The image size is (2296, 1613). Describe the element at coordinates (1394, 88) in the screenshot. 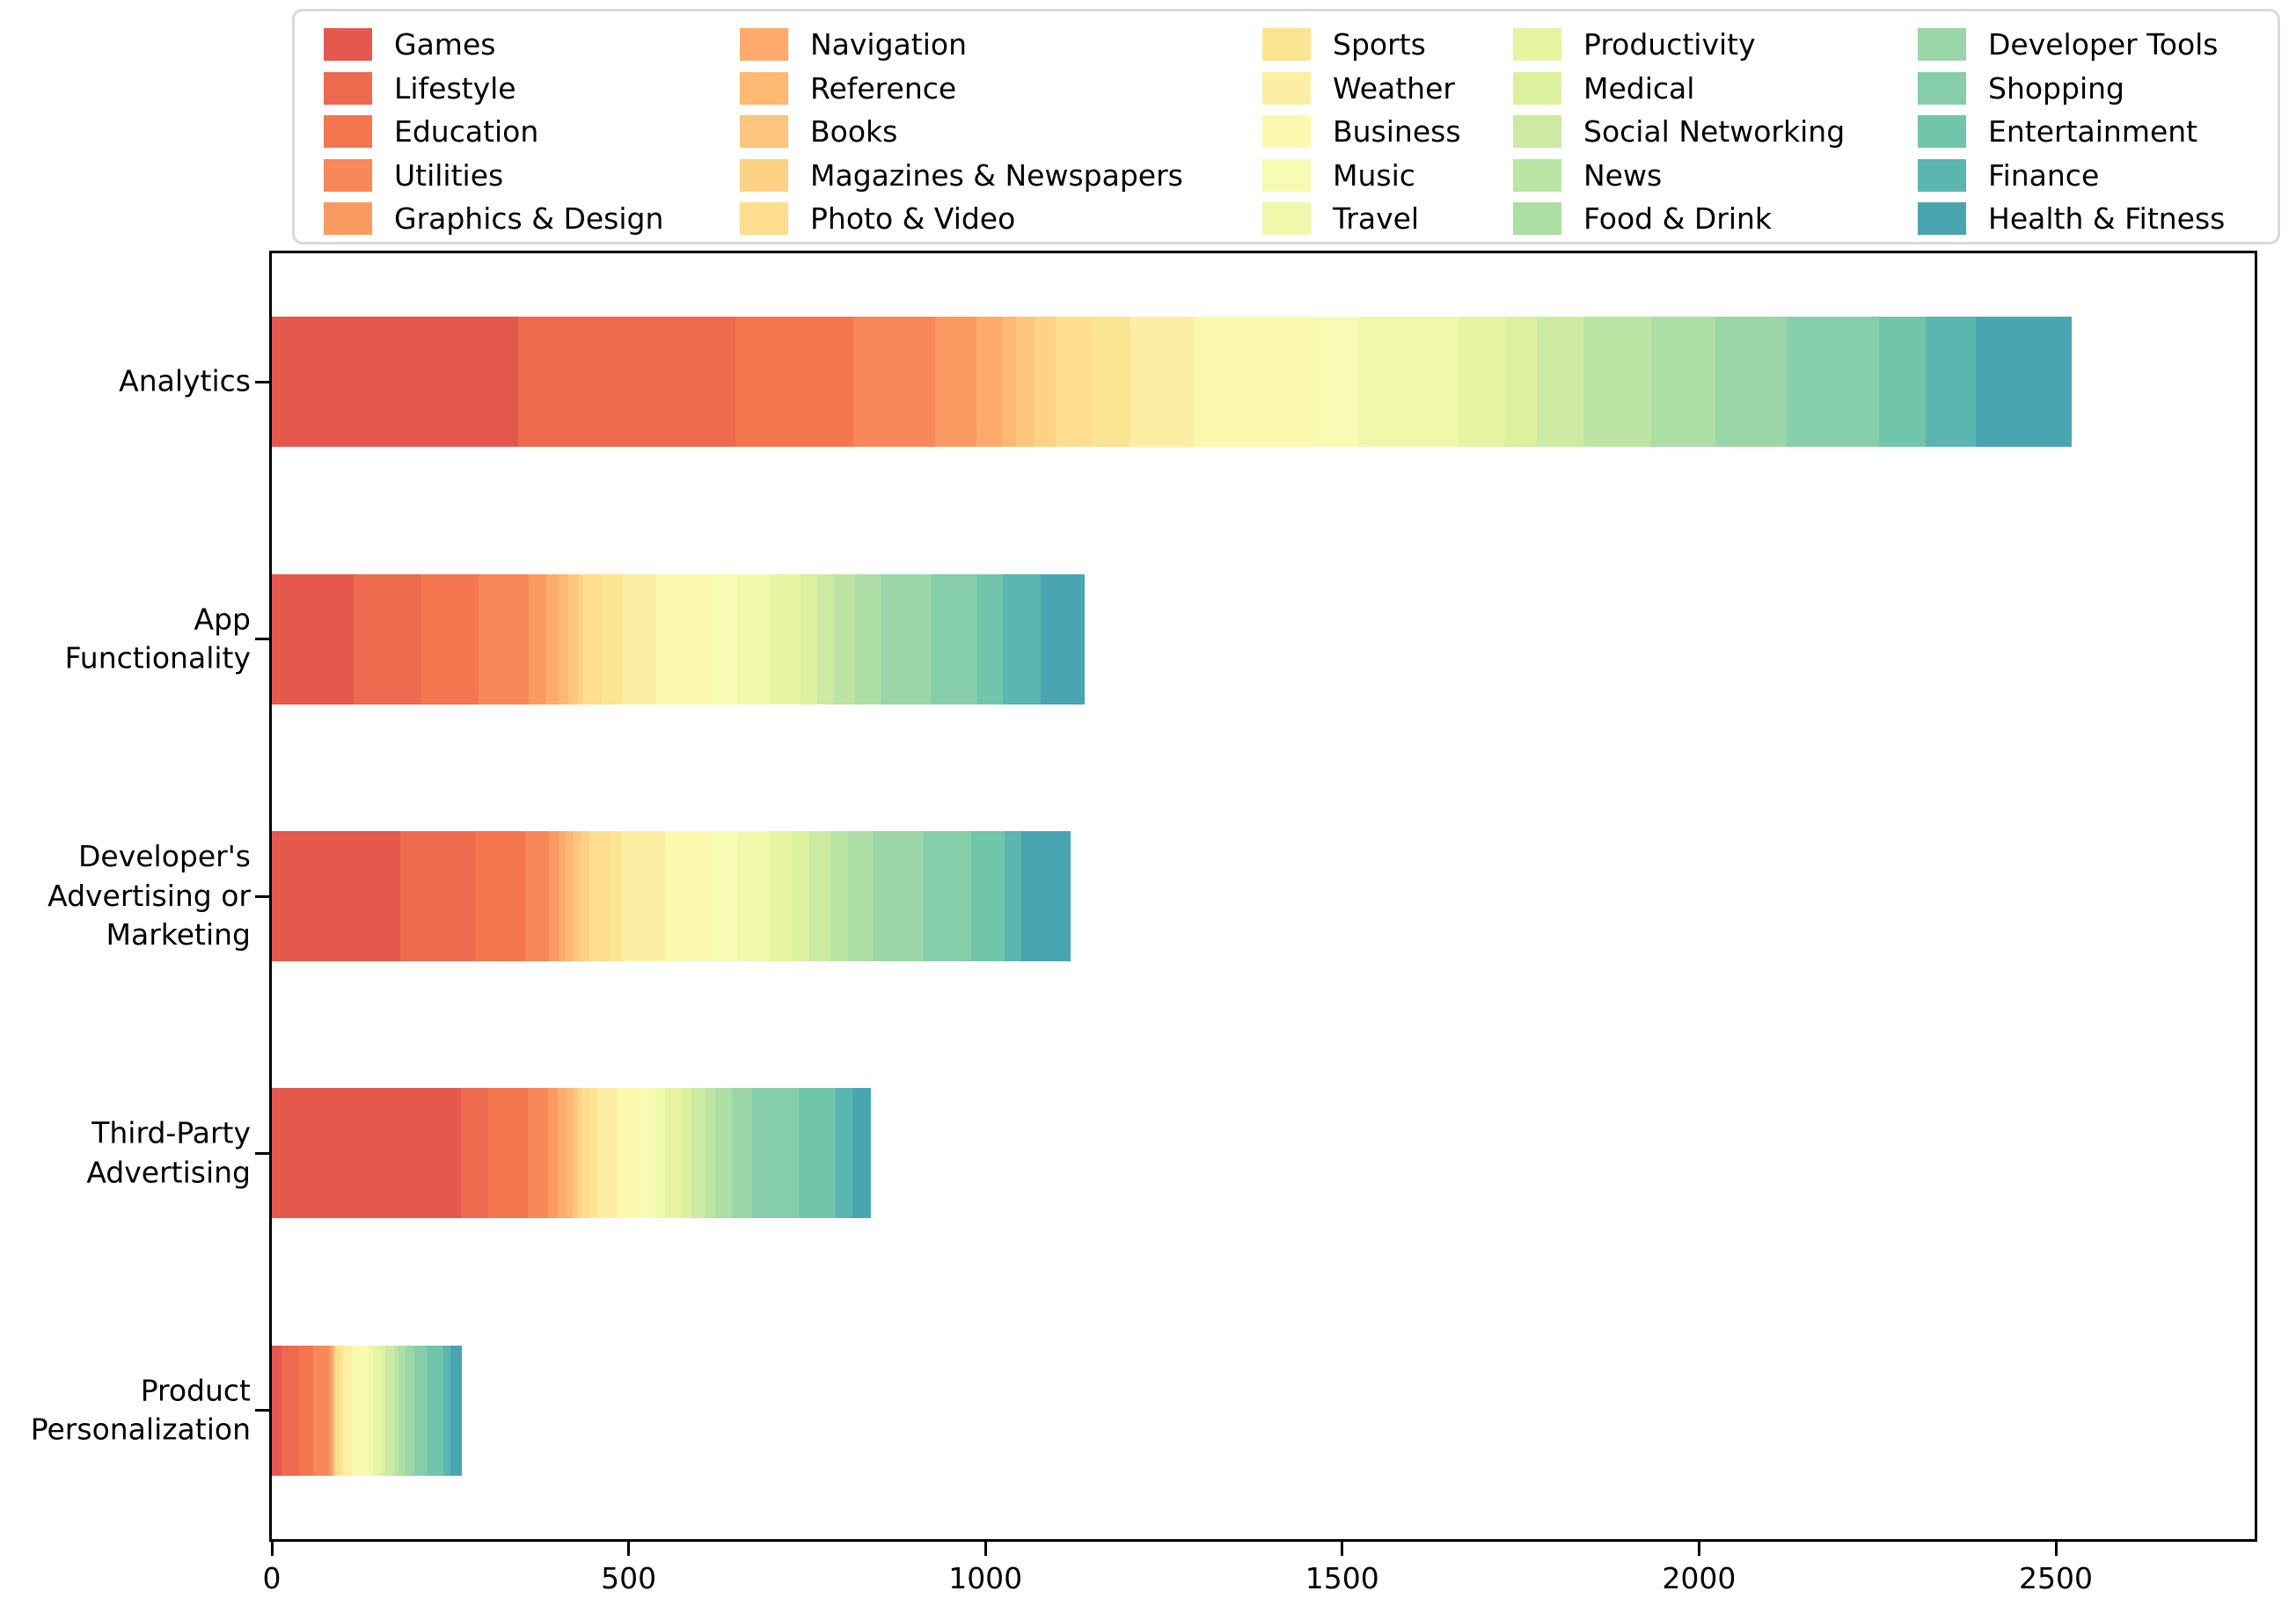

I see `legend-label: Weather` at that location.